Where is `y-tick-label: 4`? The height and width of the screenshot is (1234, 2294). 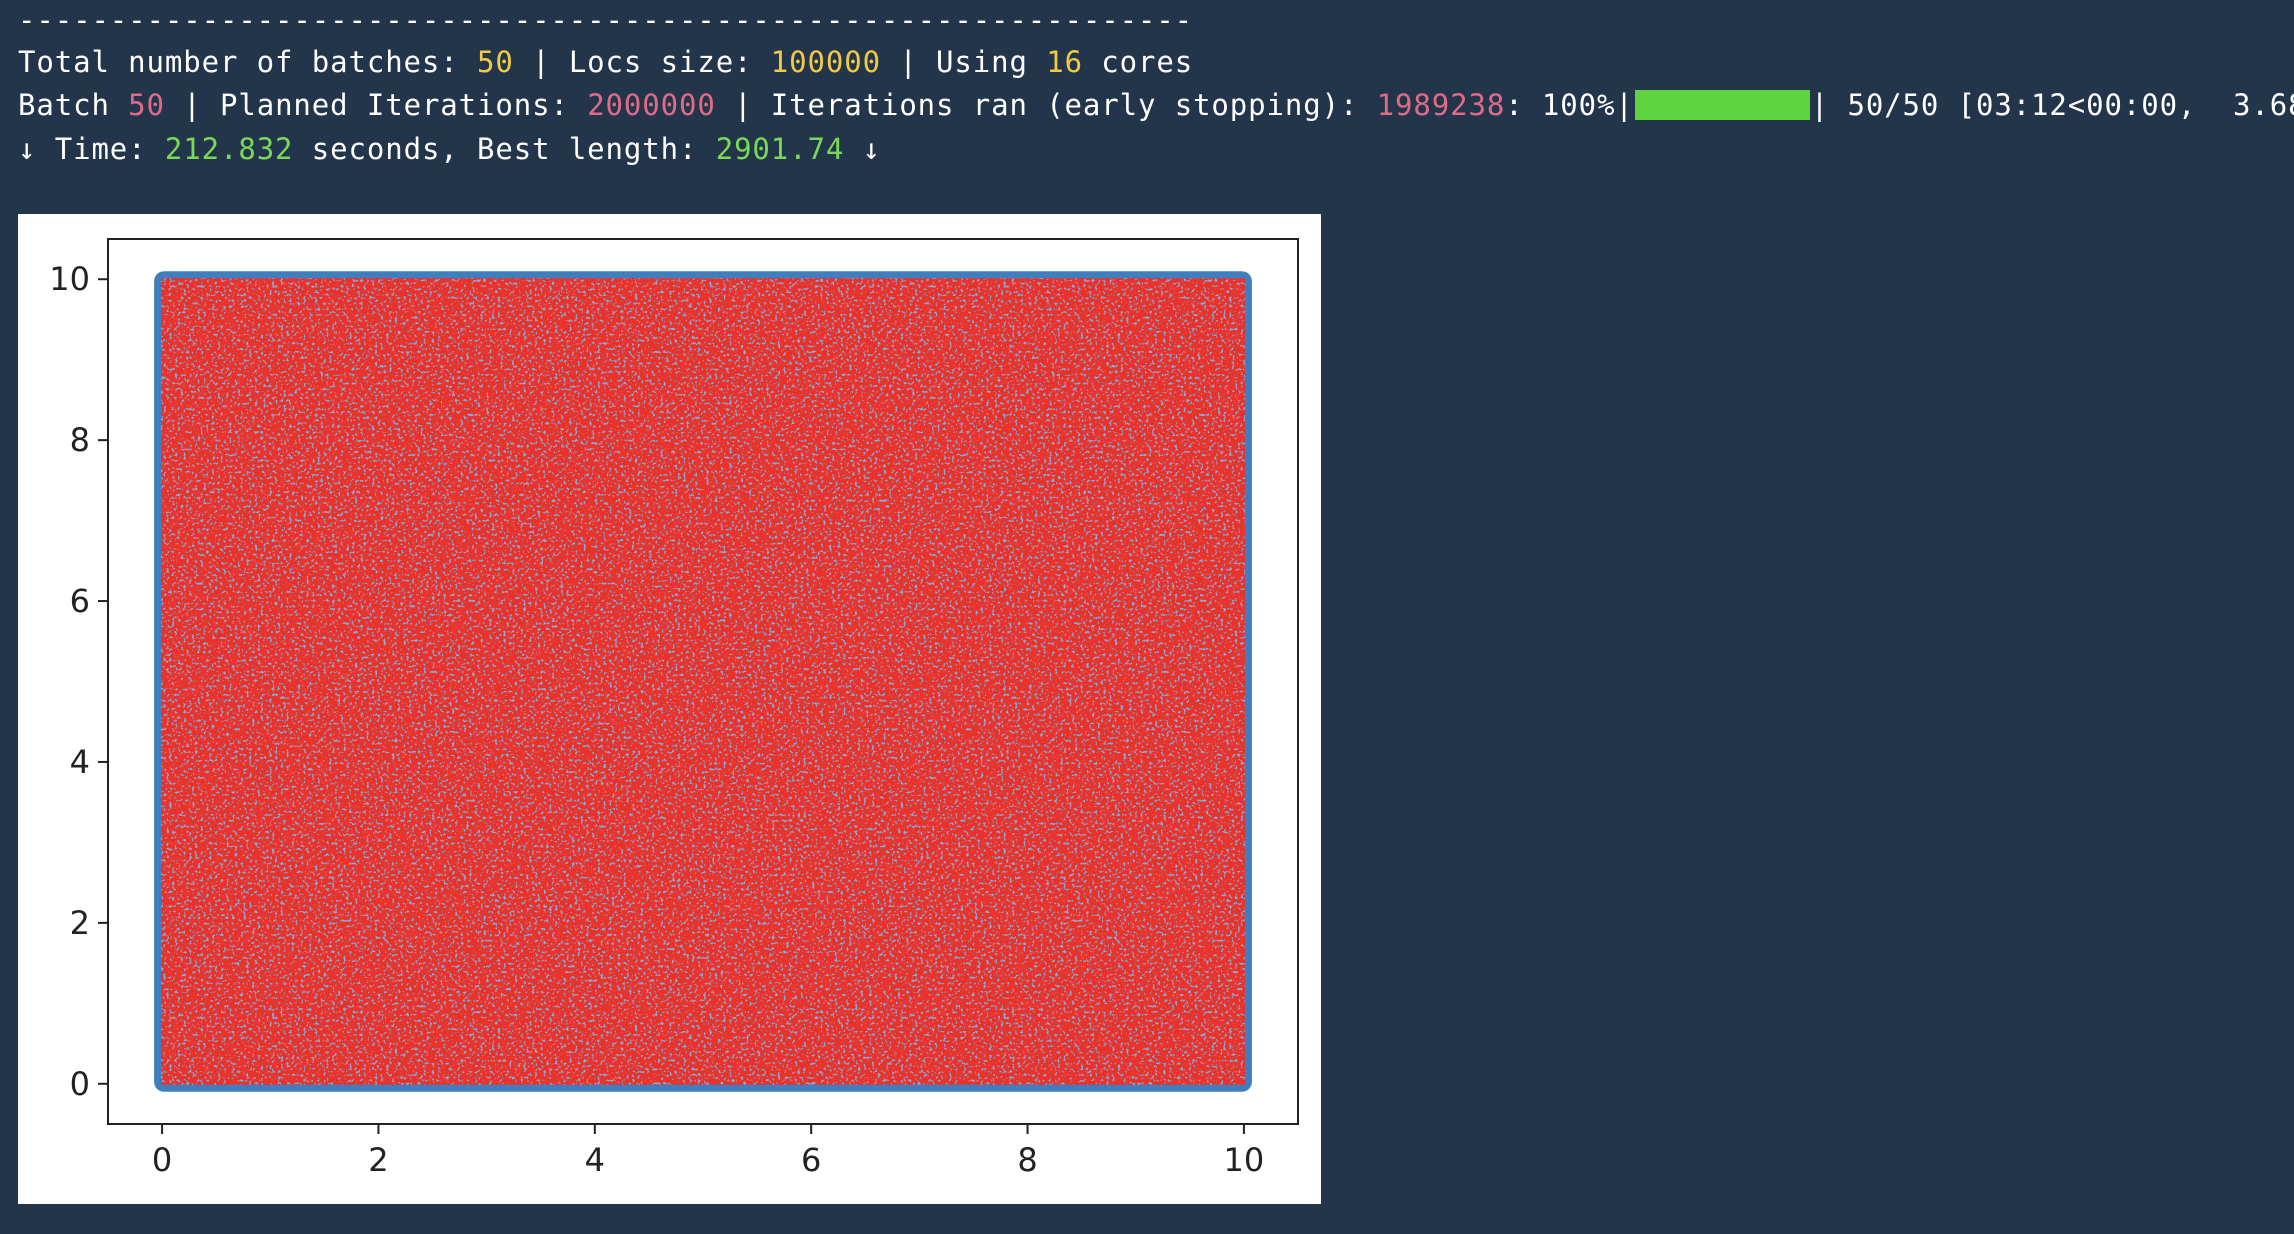 y-tick-label: 4 is located at coordinates (80, 762).